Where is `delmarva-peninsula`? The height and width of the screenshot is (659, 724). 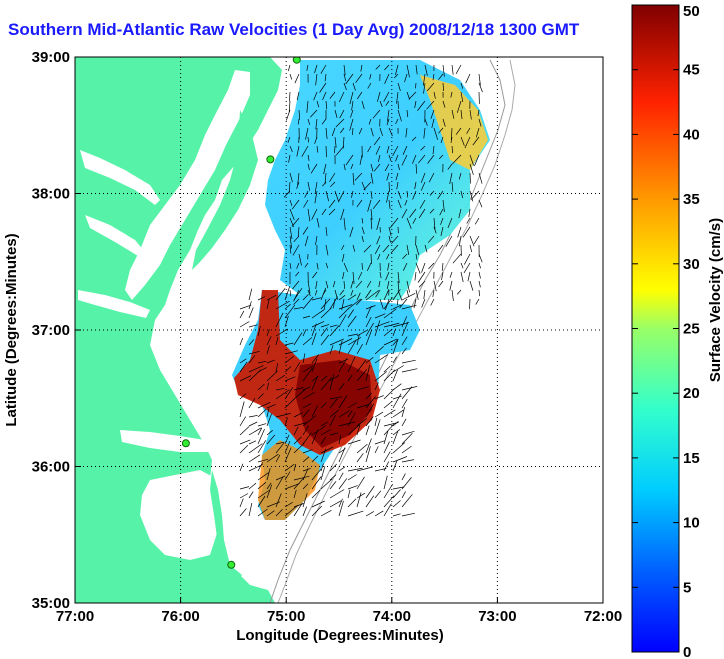
delmarva-peninsula is located at coordinates (225, 190).